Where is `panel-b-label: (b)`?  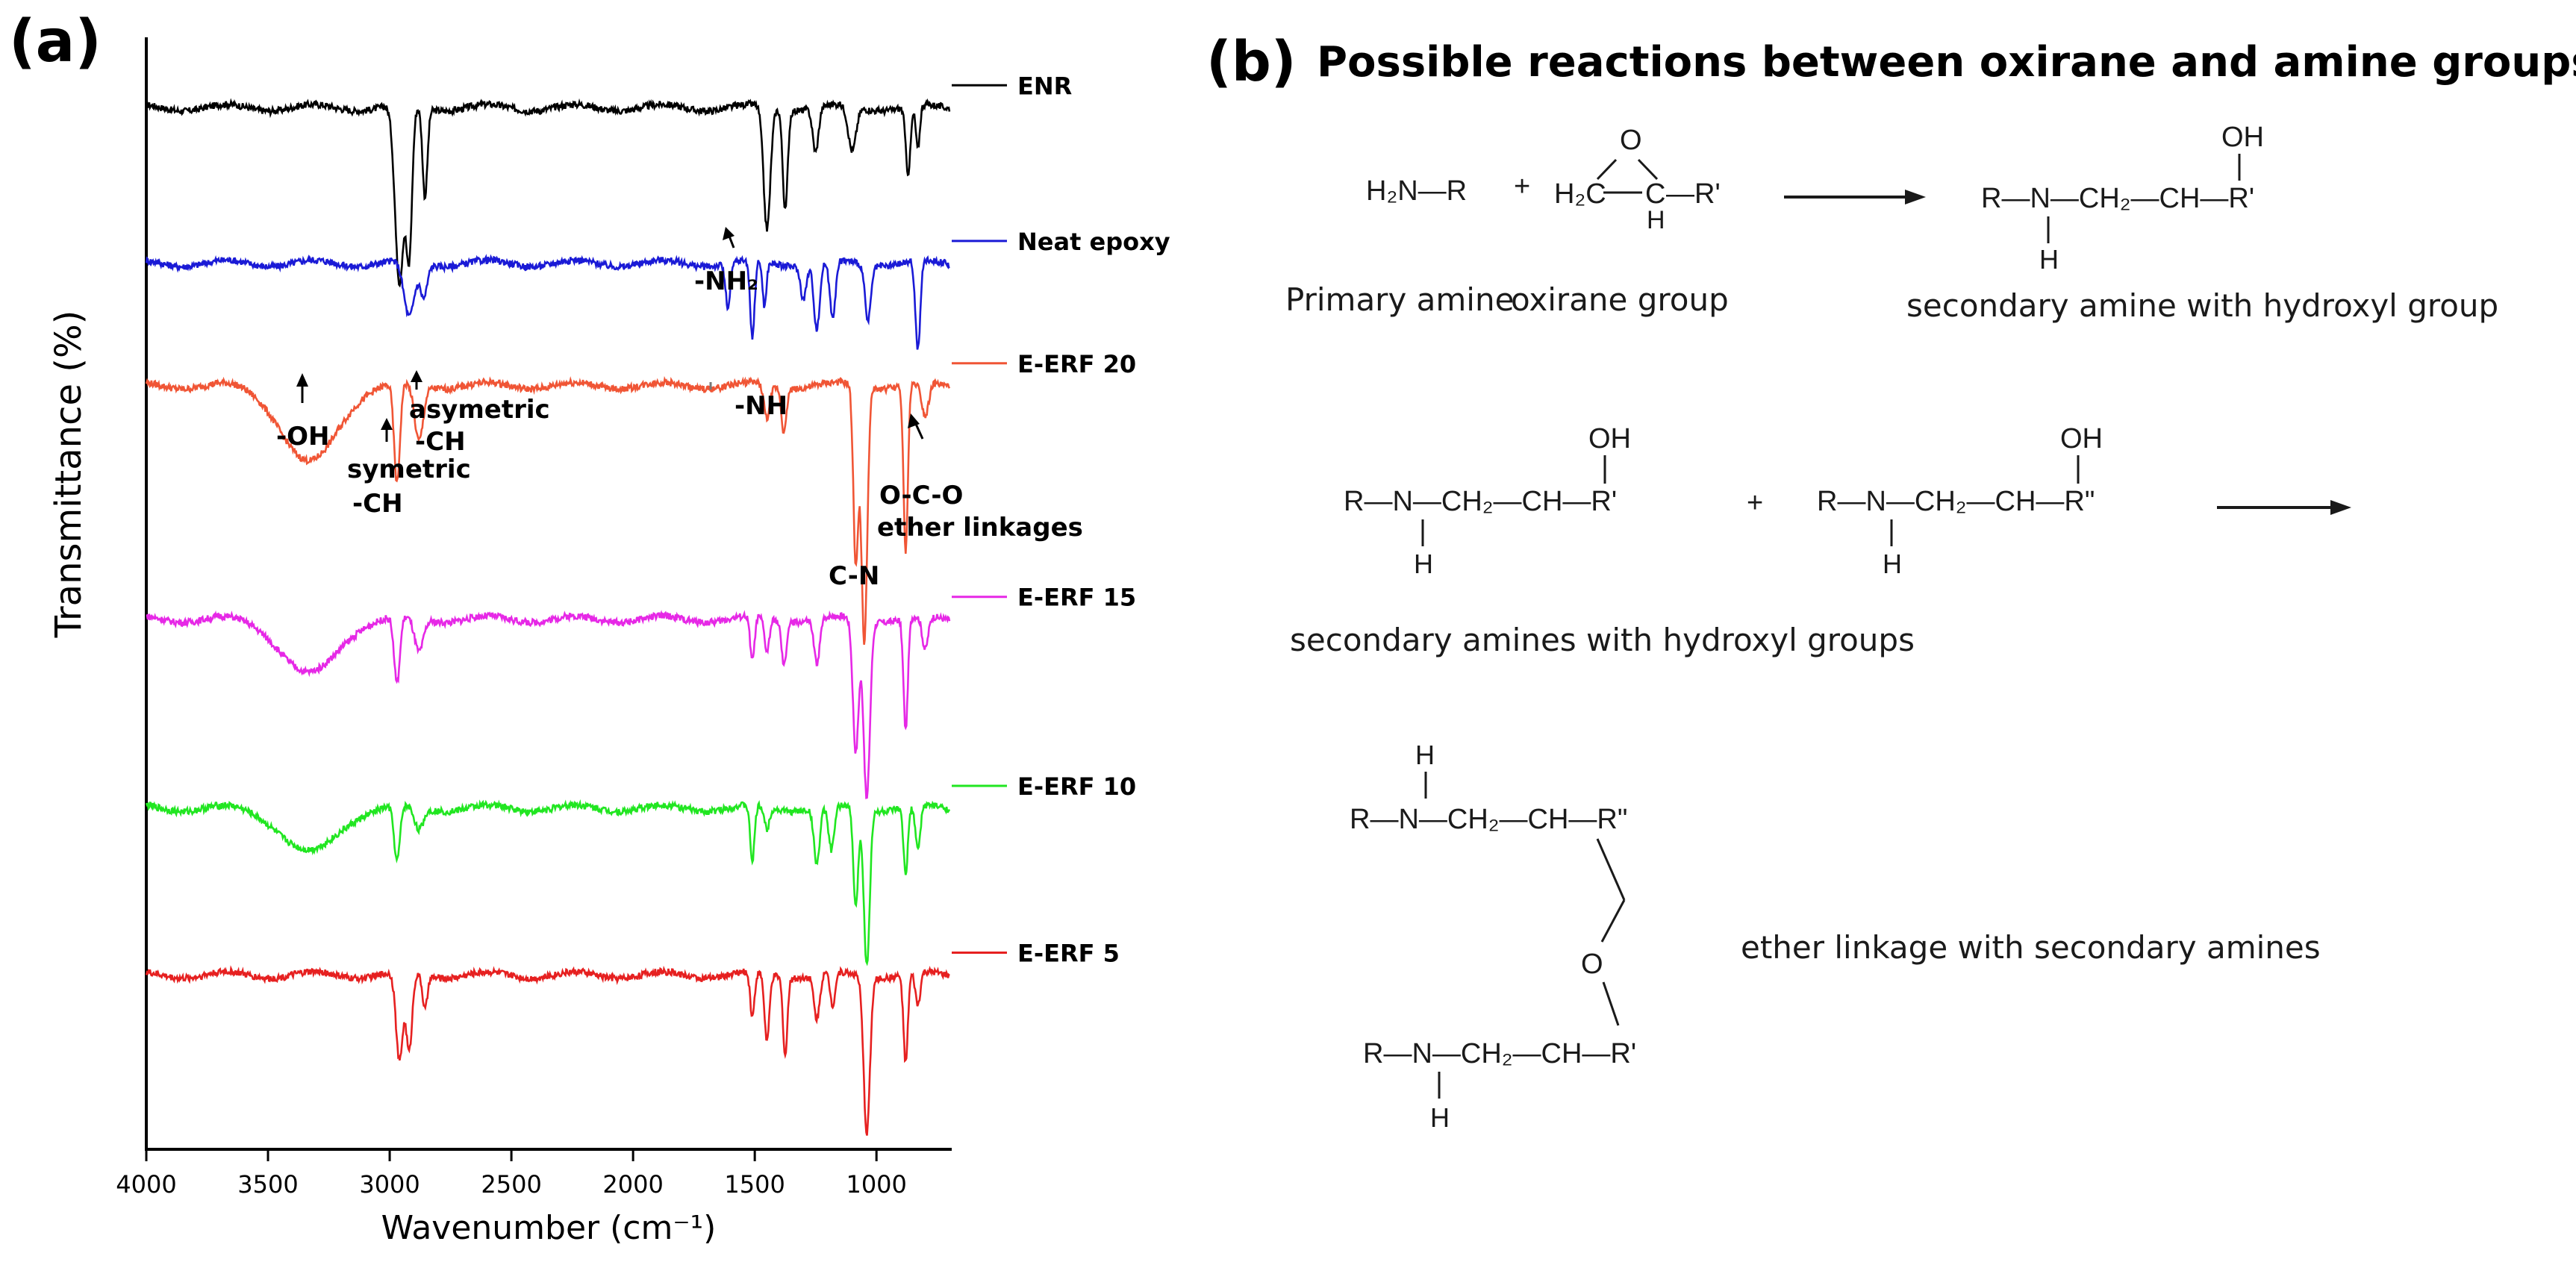
panel-b-label: (b) is located at coordinates (1251, 62).